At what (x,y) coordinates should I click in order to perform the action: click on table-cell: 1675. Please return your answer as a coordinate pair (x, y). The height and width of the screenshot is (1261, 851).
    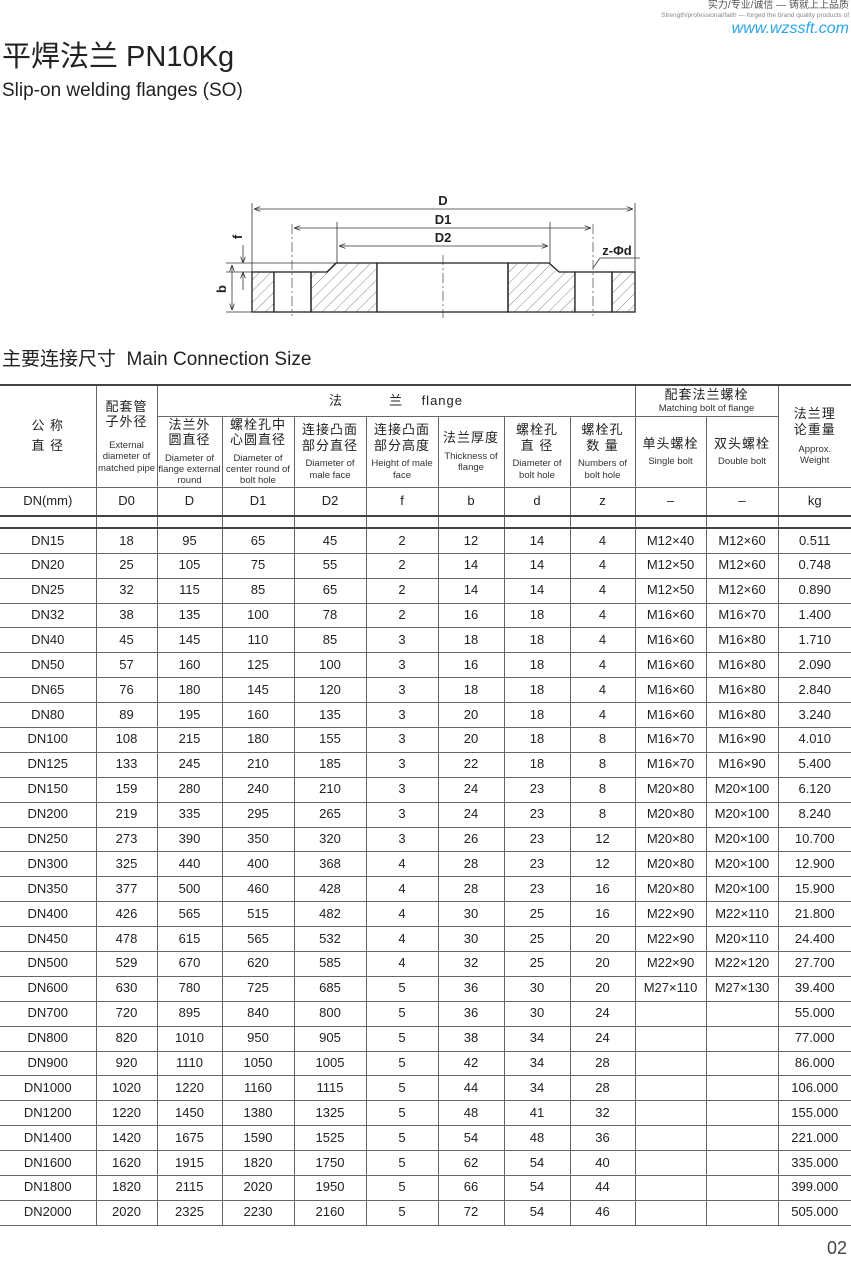
    Looking at the image, I should click on (189, 1138).